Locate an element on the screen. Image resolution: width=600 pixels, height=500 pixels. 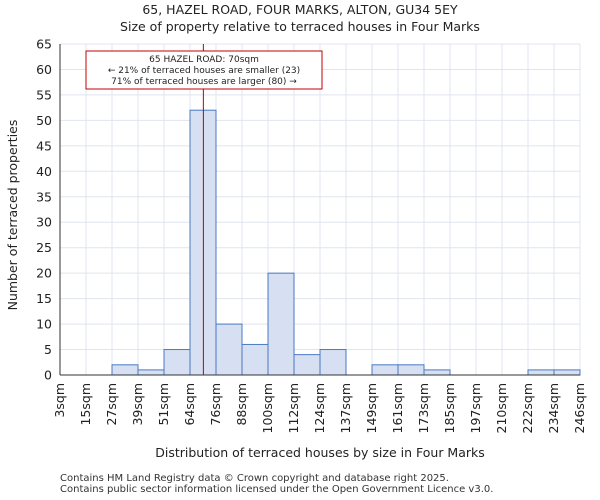
x-tick-label: 210sqm is located at coordinates (501, 408).